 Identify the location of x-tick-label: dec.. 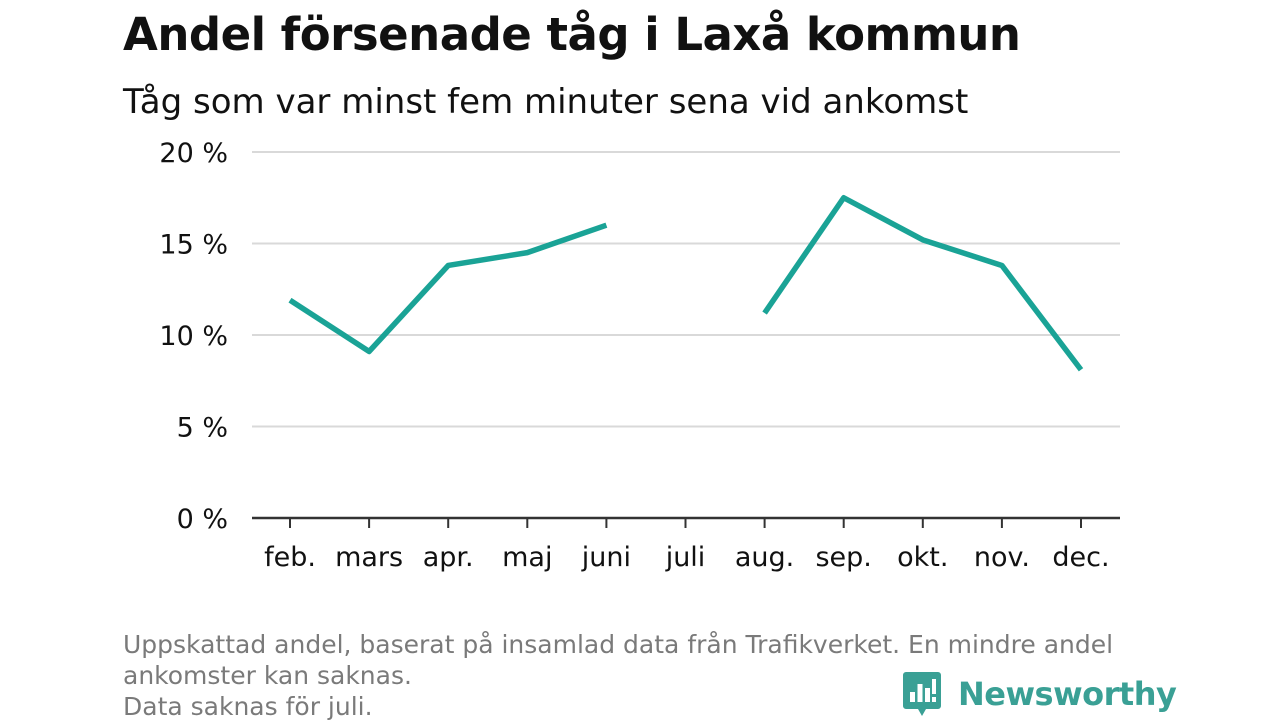
(1080, 557).